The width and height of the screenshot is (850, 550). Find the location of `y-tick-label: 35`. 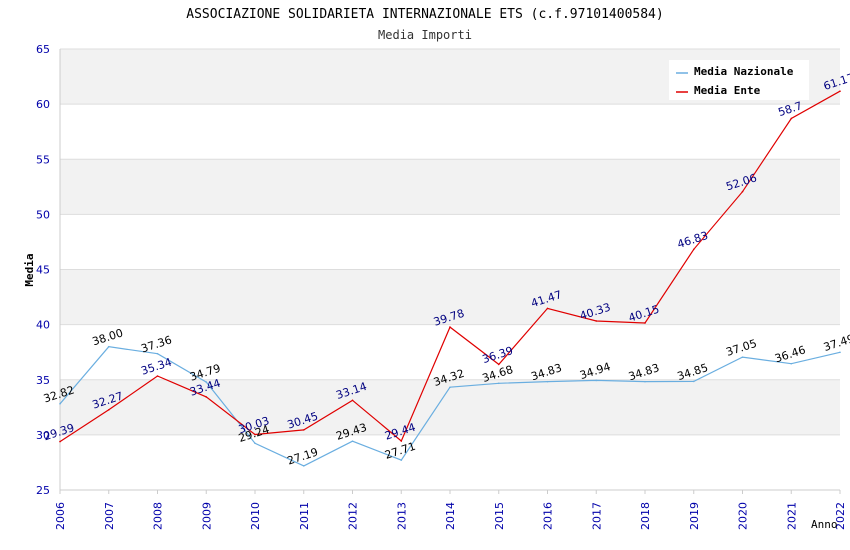

y-tick-label: 35 is located at coordinates (43, 380).